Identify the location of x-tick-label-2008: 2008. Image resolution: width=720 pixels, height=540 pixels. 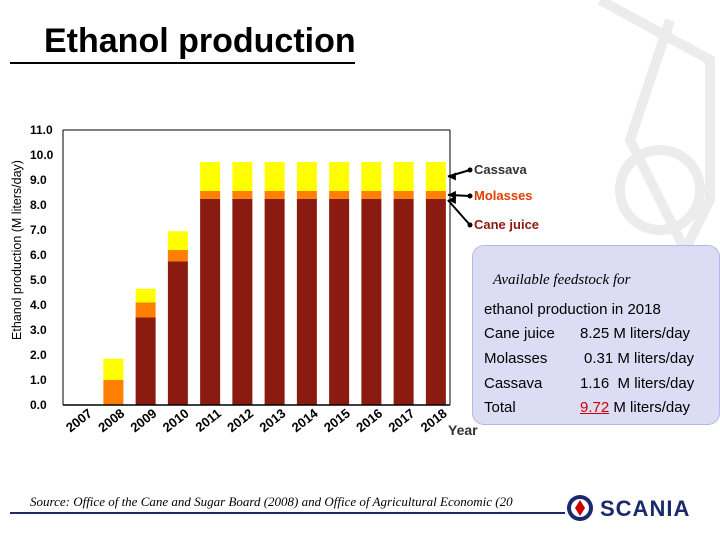
(111, 421).